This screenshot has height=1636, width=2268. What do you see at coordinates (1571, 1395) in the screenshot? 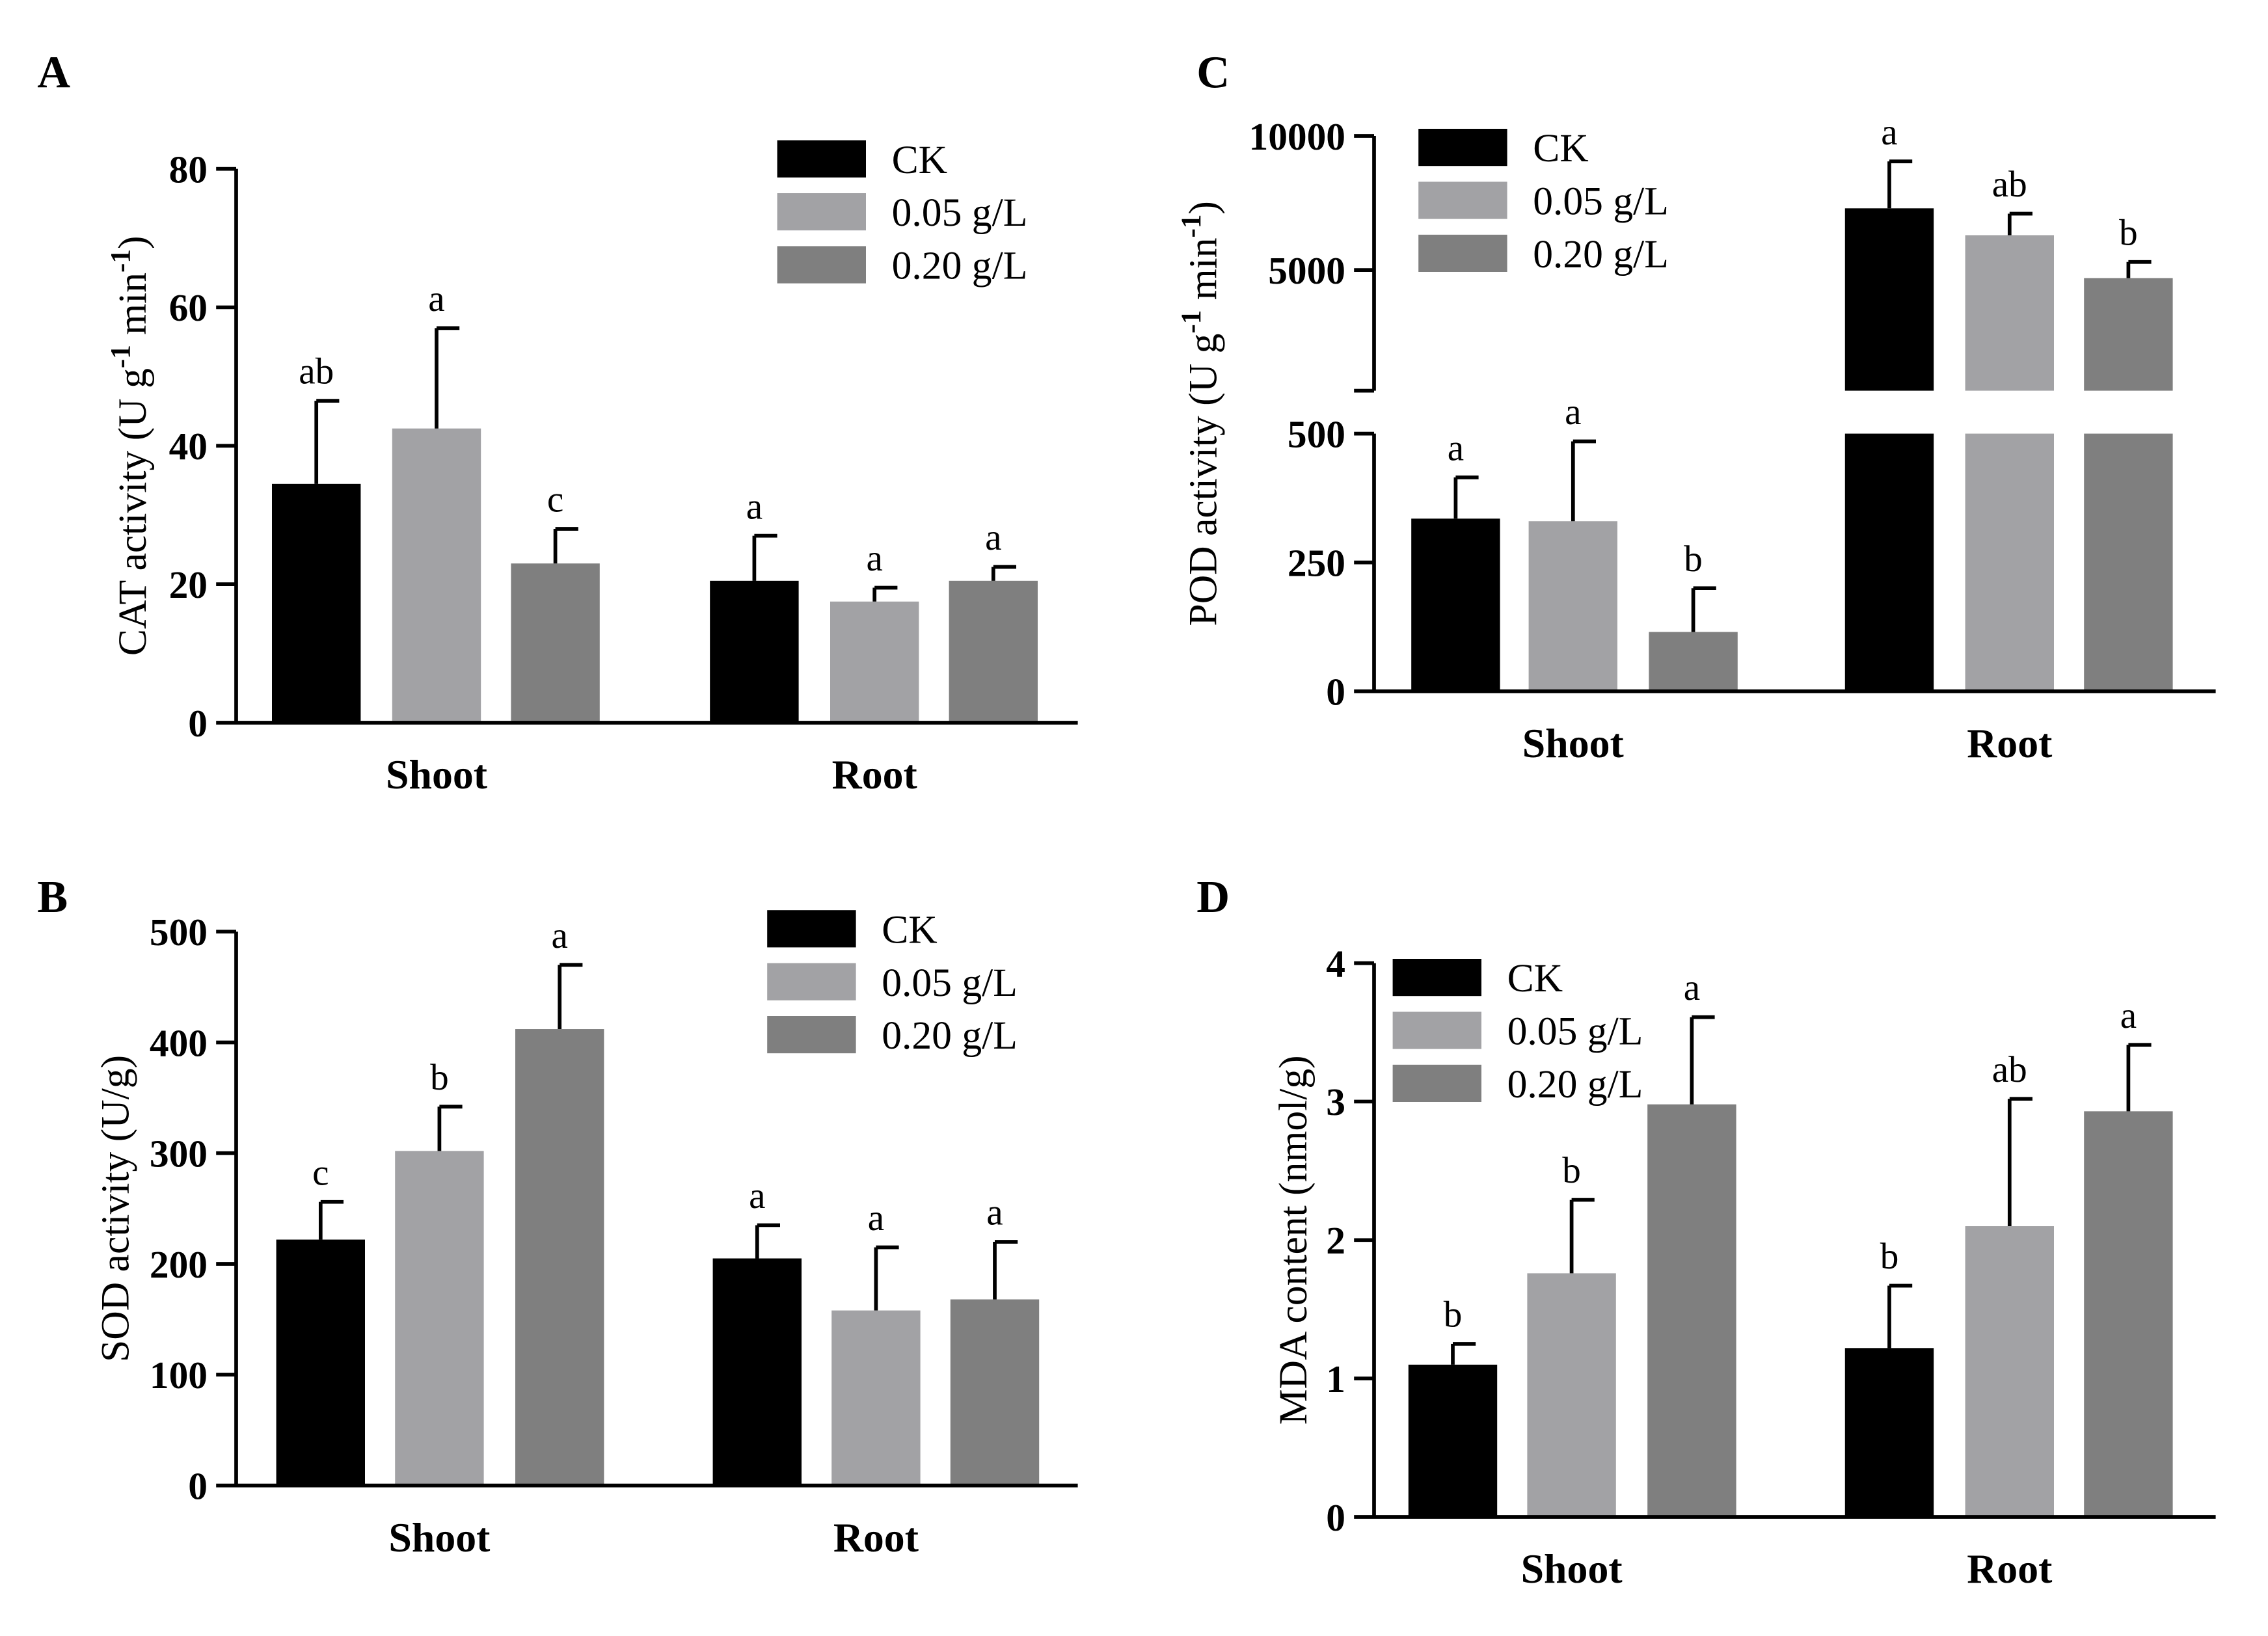
I see `bar-d-shoot-005gL` at bounding box center [1571, 1395].